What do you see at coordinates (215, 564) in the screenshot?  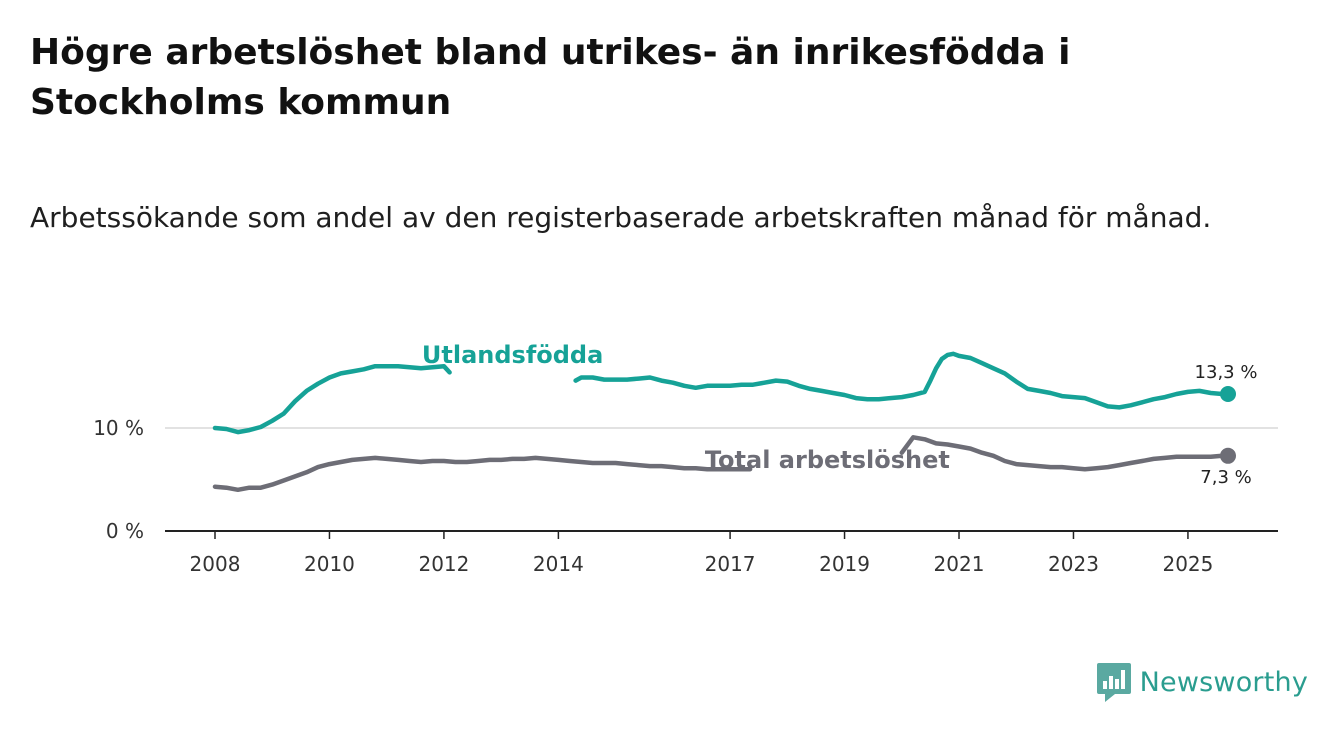 I see `x-tick-label: 2008` at bounding box center [215, 564].